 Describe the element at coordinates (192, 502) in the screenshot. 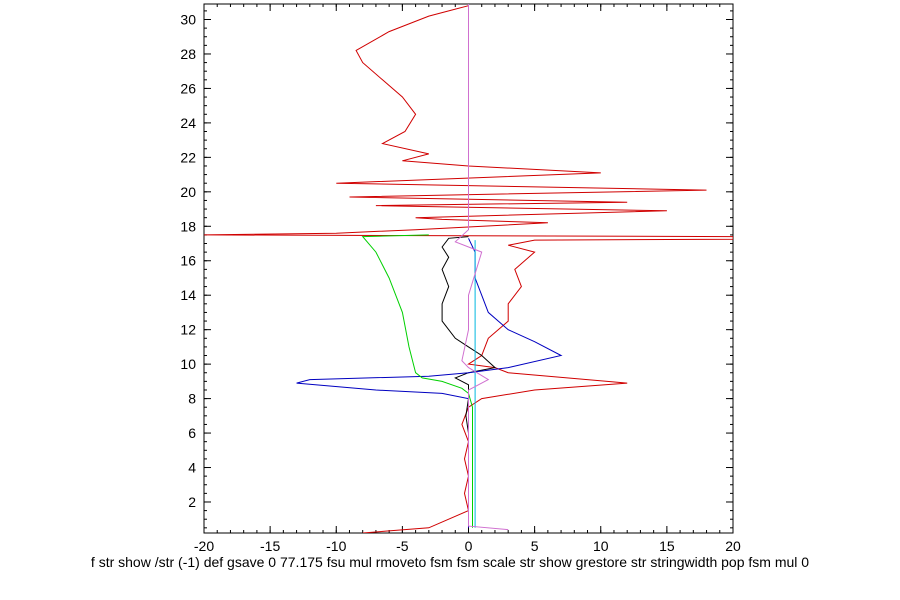

I see `y-tick-label: 2` at that location.